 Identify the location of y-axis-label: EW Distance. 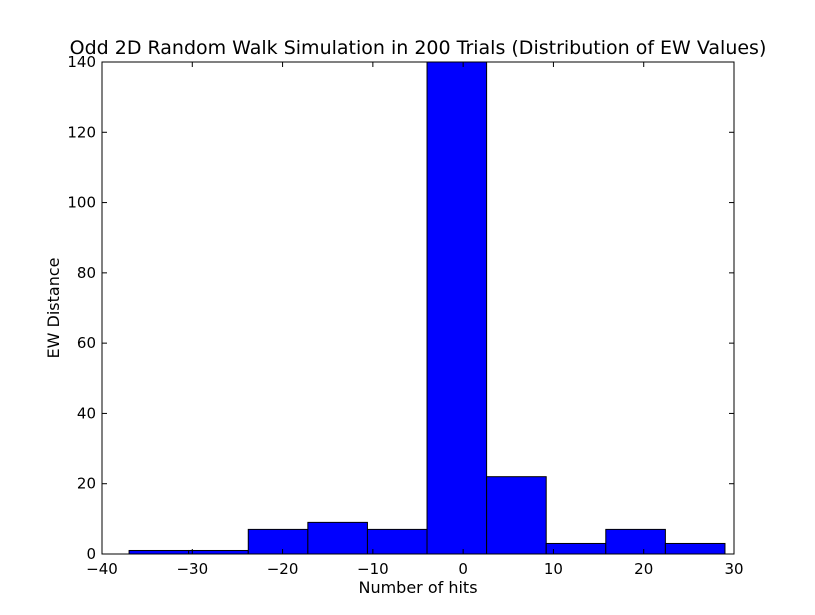
(53, 308).